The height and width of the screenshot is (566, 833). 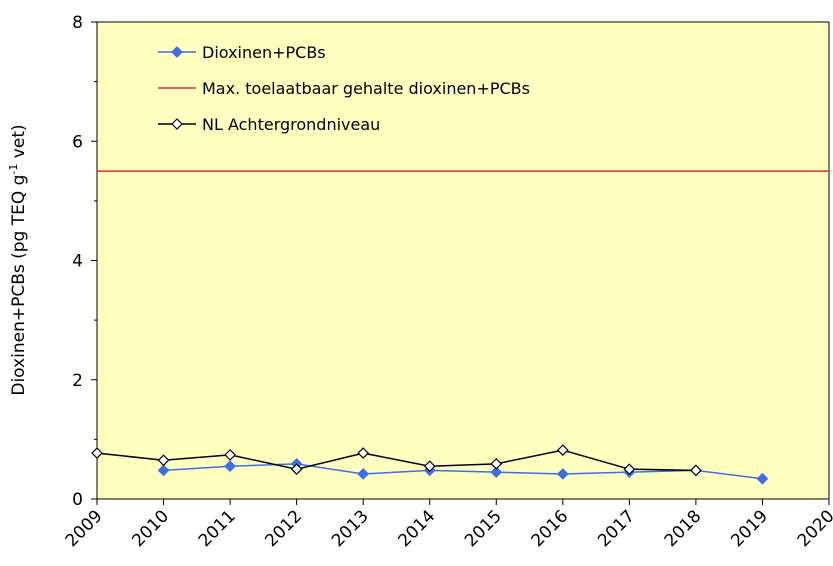 What do you see at coordinates (217, 528) in the screenshot?
I see `x-tick-label: 2011` at bounding box center [217, 528].